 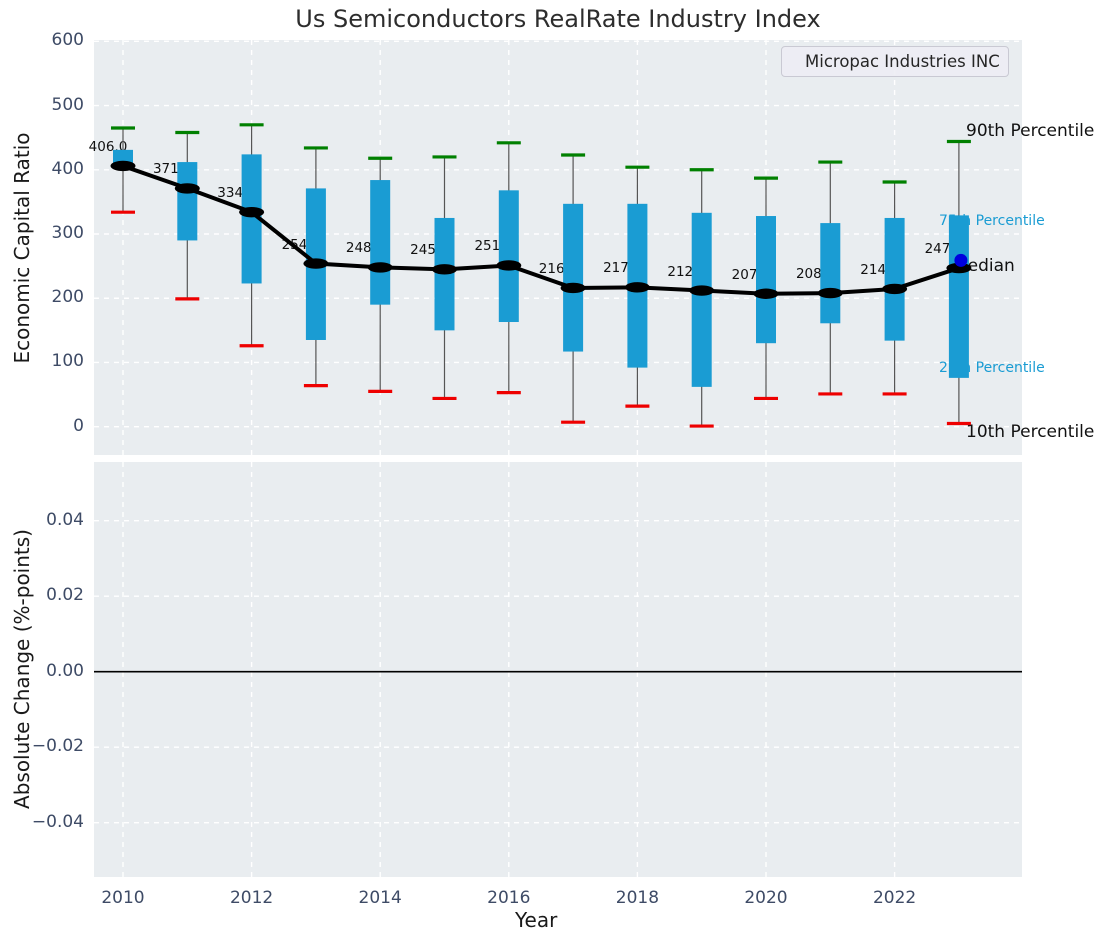 I want to click on legend: Micropac Industries INC, so click(x=895, y=61).